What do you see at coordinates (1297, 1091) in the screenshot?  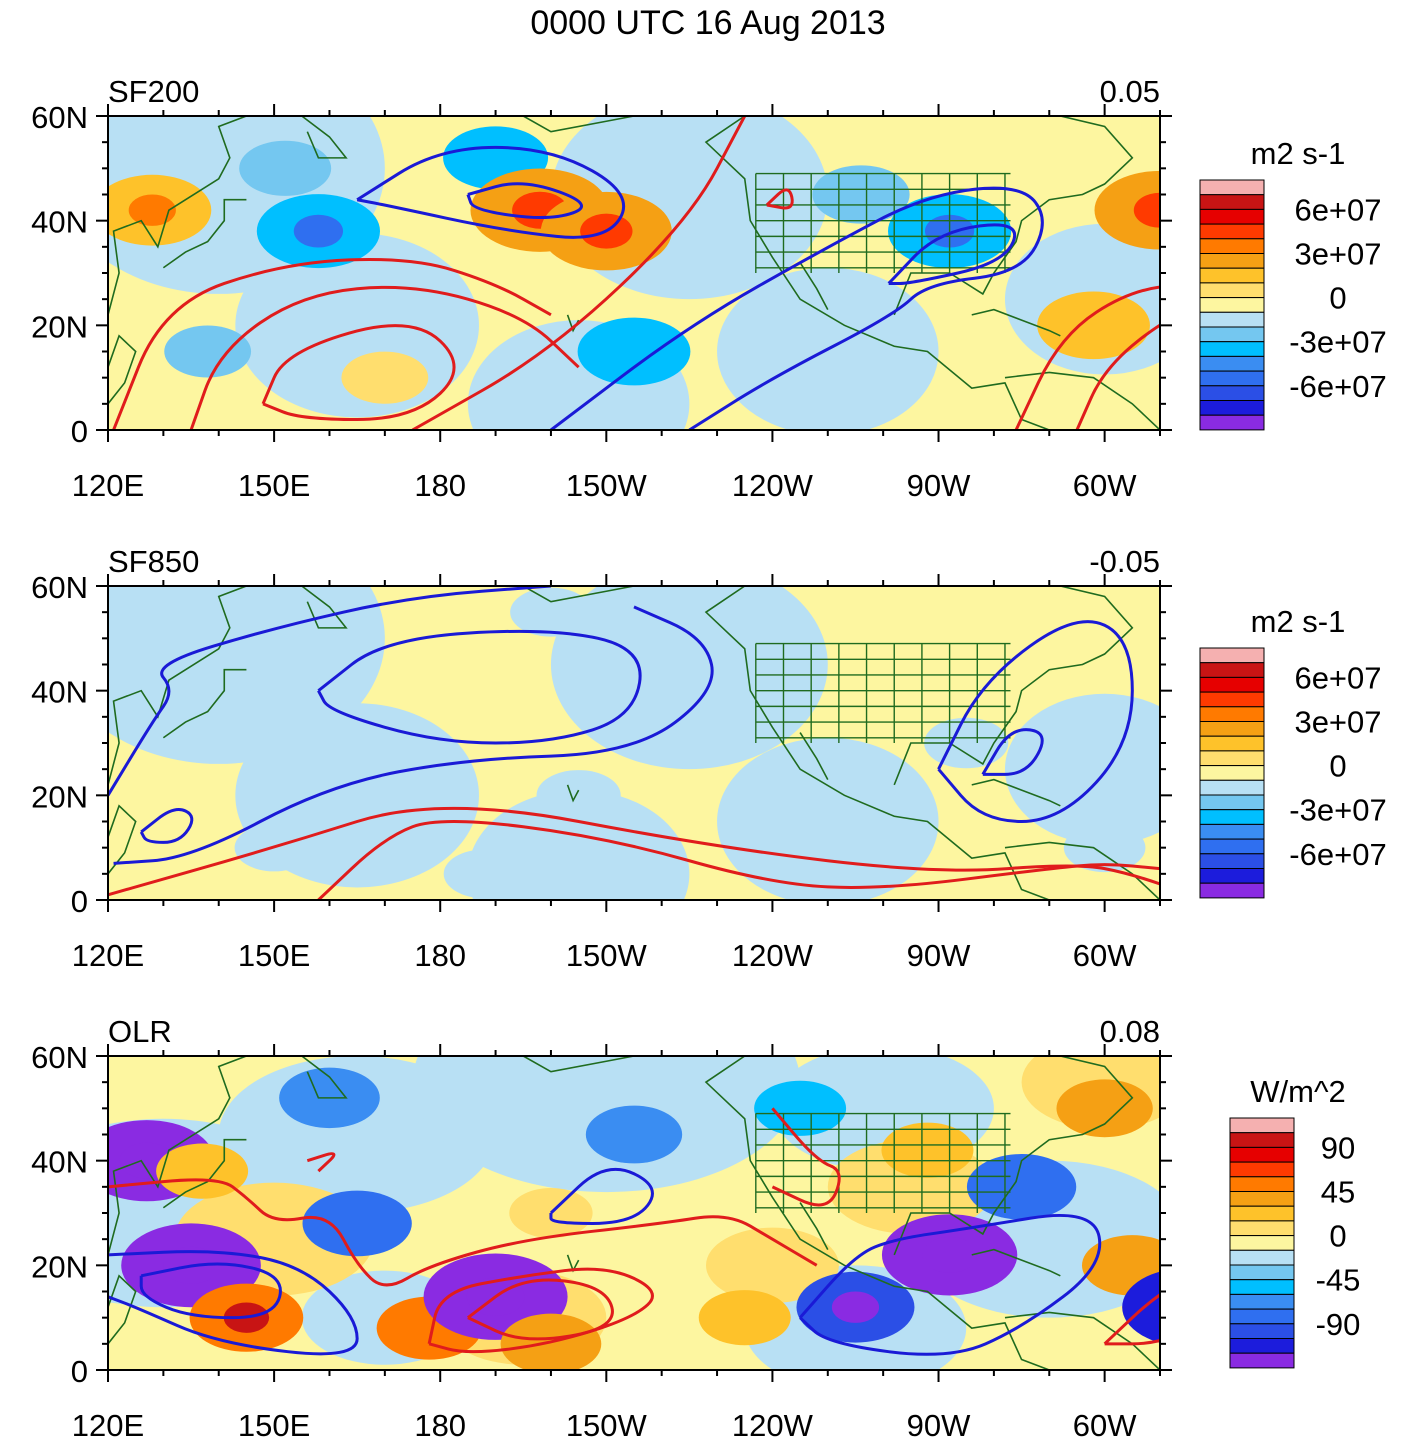 I see `colorbar-units: W/m^2` at bounding box center [1297, 1091].